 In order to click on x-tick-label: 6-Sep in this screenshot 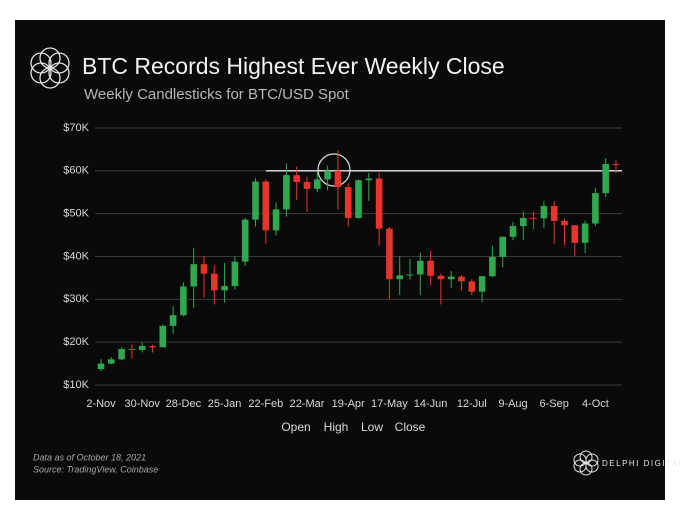, I will do `click(554, 404)`.